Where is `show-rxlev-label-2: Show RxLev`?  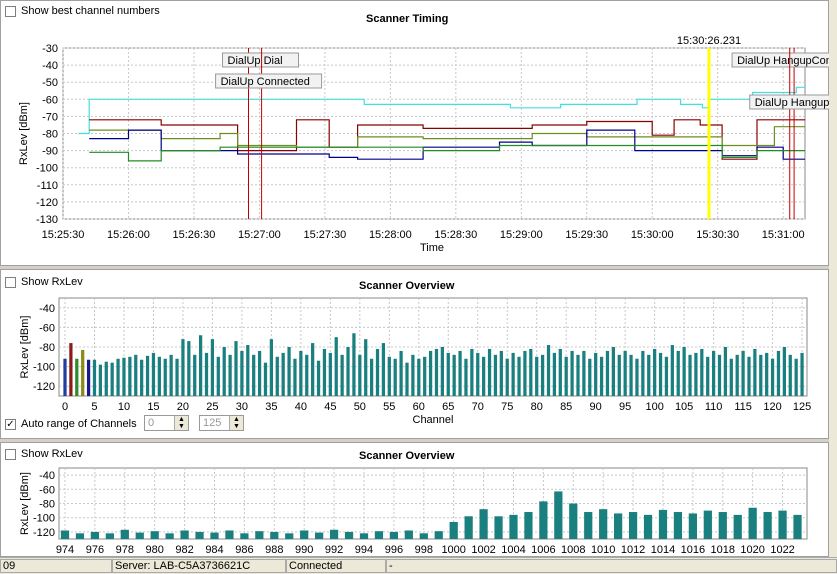 show-rxlev-label-2: Show RxLev is located at coordinates (52, 454).